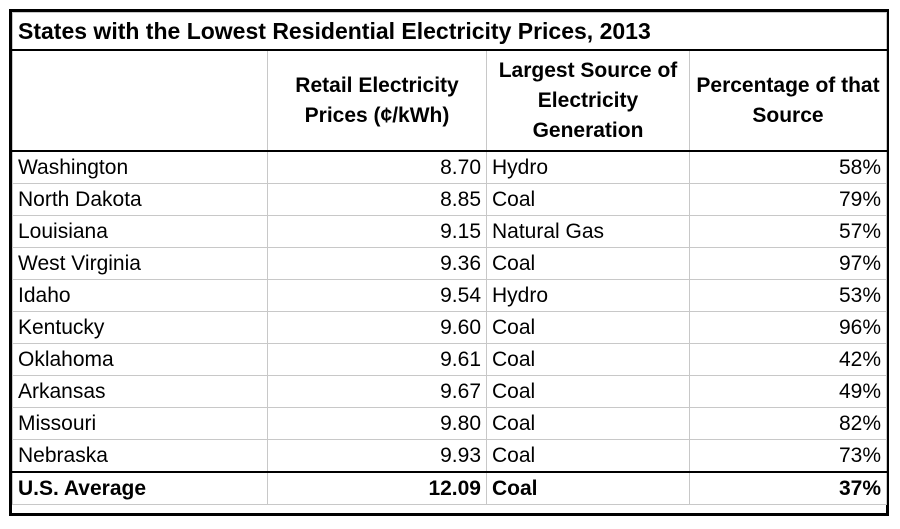 The height and width of the screenshot is (529, 900). I want to click on price-cell: 9.15, so click(377, 231).